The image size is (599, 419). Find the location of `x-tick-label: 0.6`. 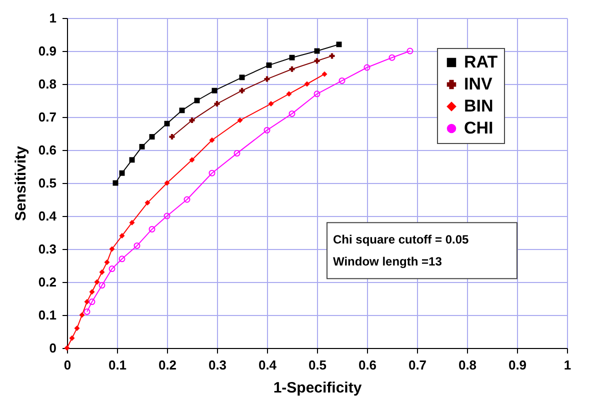

x-tick-label: 0.6 is located at coordinates (367, 365).